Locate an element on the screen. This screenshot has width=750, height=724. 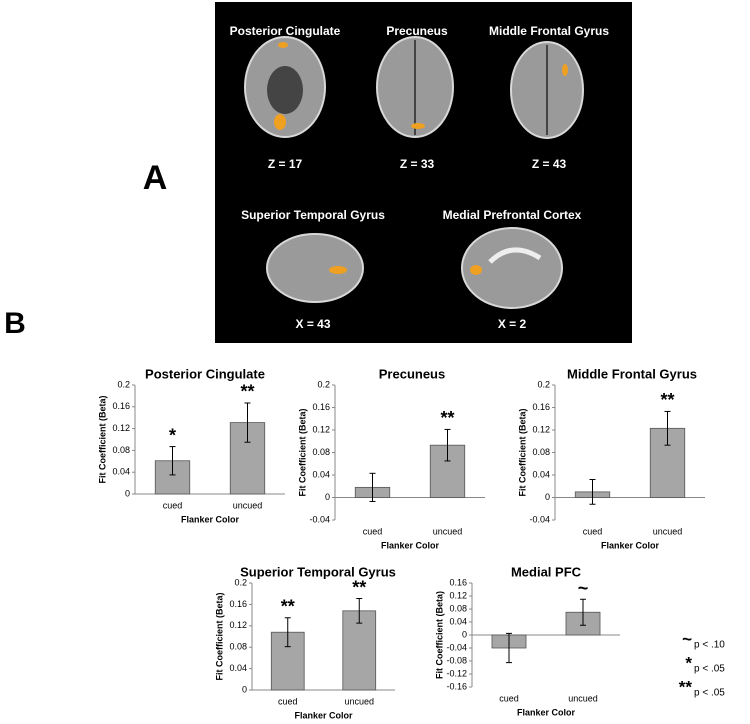
significance-mark: * is located at coordinates (172, 435).